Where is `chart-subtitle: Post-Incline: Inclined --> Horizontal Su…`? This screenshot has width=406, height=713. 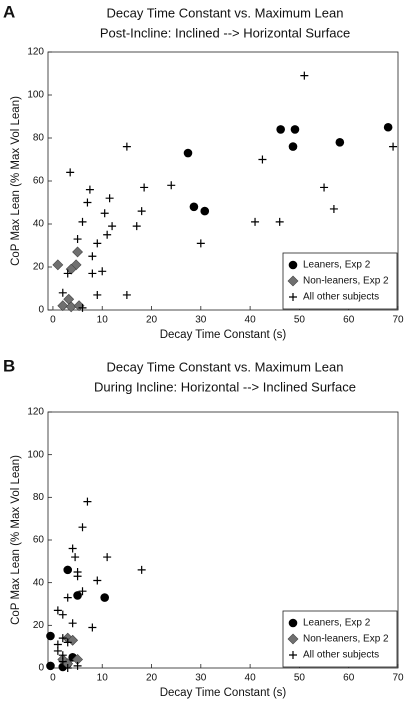
chart-subtitle: Post-Incline: Inclined --> Horizontal Su… is located at coordinates (225, 32).